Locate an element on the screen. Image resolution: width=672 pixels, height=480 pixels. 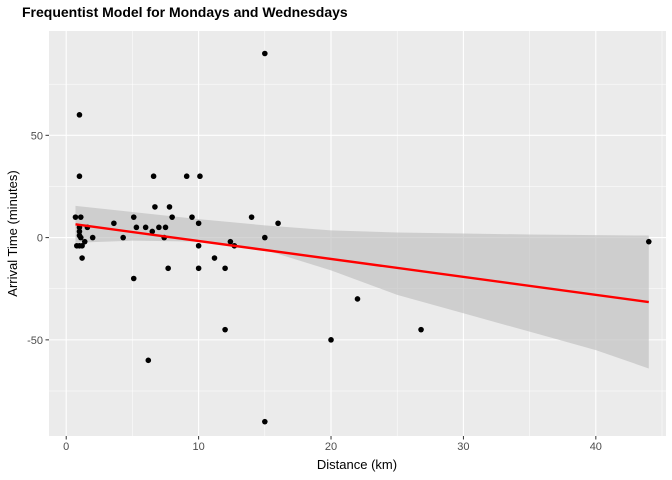
regression-line is located at coordinates (362, 263).